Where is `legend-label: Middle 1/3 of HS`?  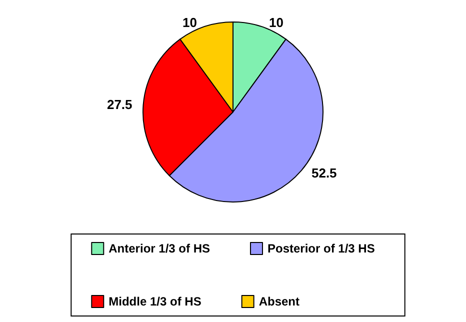
legend-label: Middle 1/3 of HS is located at coordinates (155, 301).